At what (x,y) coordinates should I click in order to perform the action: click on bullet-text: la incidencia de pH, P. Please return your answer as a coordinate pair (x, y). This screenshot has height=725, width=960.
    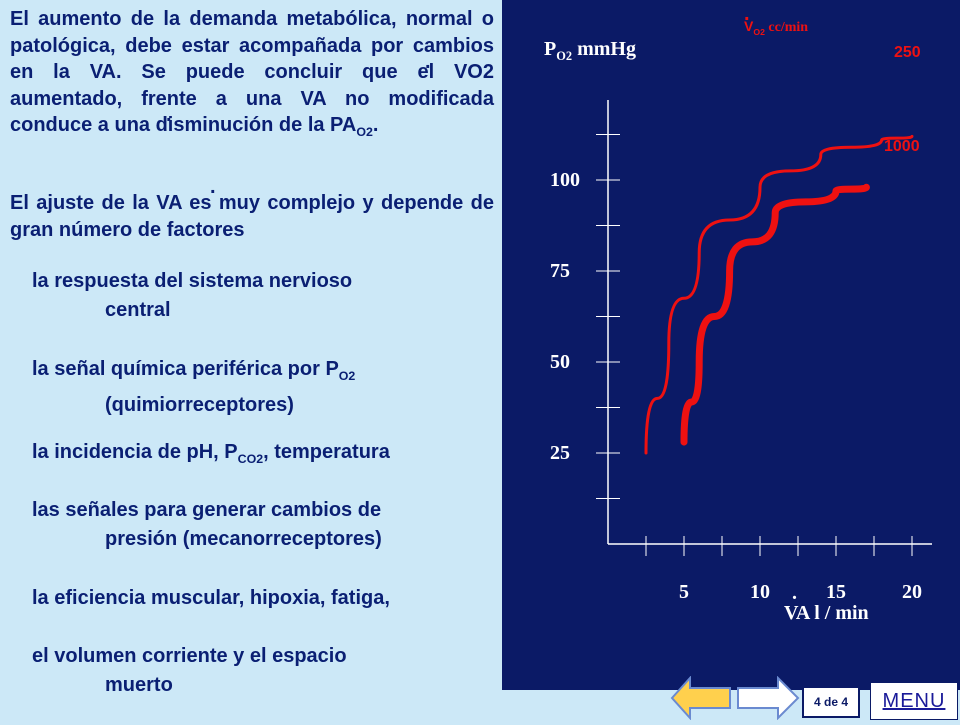
    Looking at the image, I should click on (135, 452).